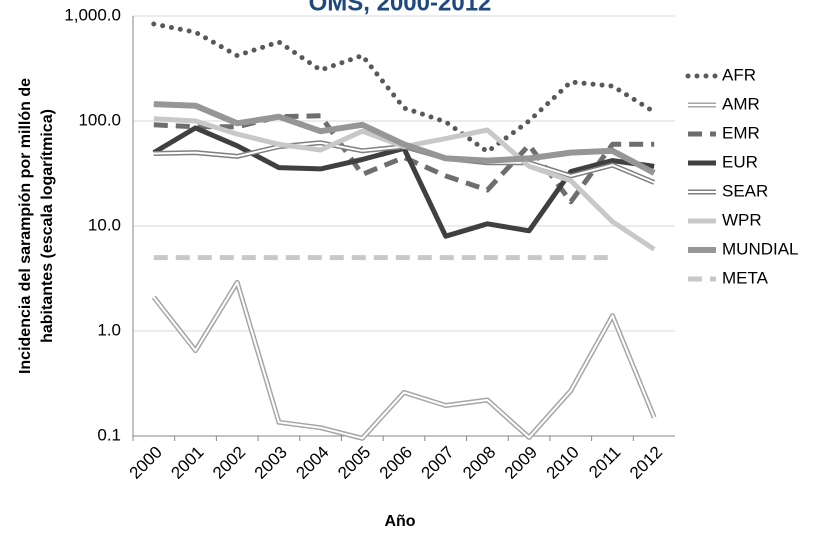 The height and width of the screenshot is (533, 823). What do you see at coordinates (109, 329) in the screenshot?
I see `y-tick-label: 1.0` at bounding box center [109, 329].